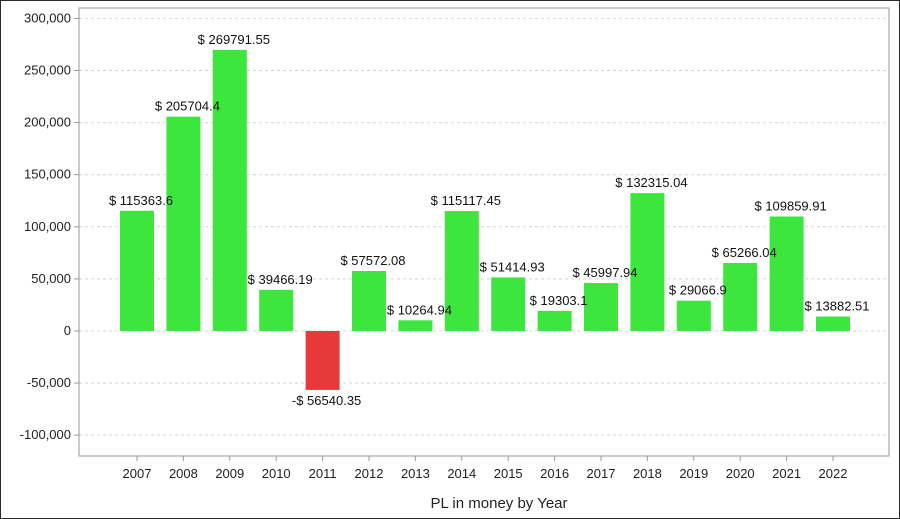 The image size is (900, 519). Describe the element at coordinates (740, 296) in the screenshot. I see `bar-2020` at that location.